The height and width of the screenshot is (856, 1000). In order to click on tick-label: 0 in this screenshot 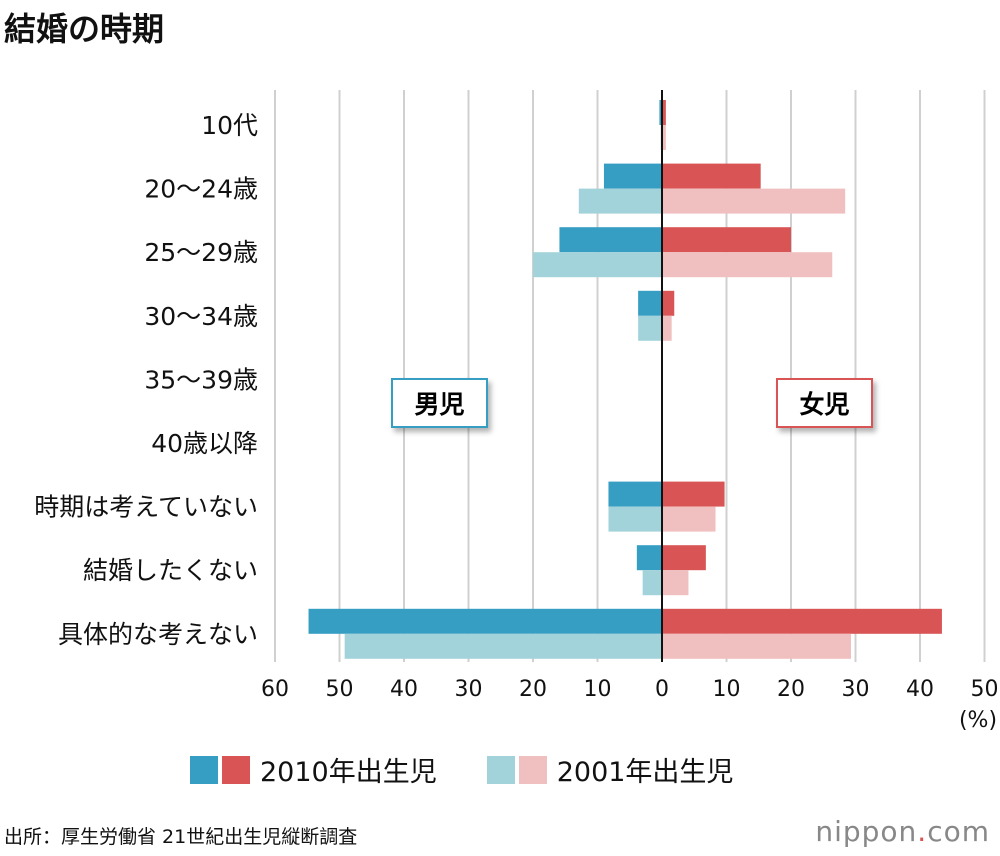, I will do `click(662, 689)`.